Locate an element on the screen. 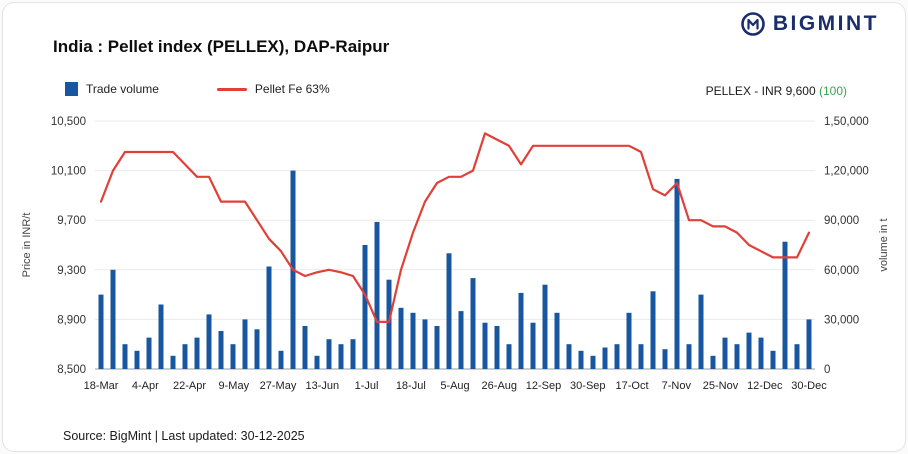  right-axis-tick: 90,000 is located at coordinates (841, 221).